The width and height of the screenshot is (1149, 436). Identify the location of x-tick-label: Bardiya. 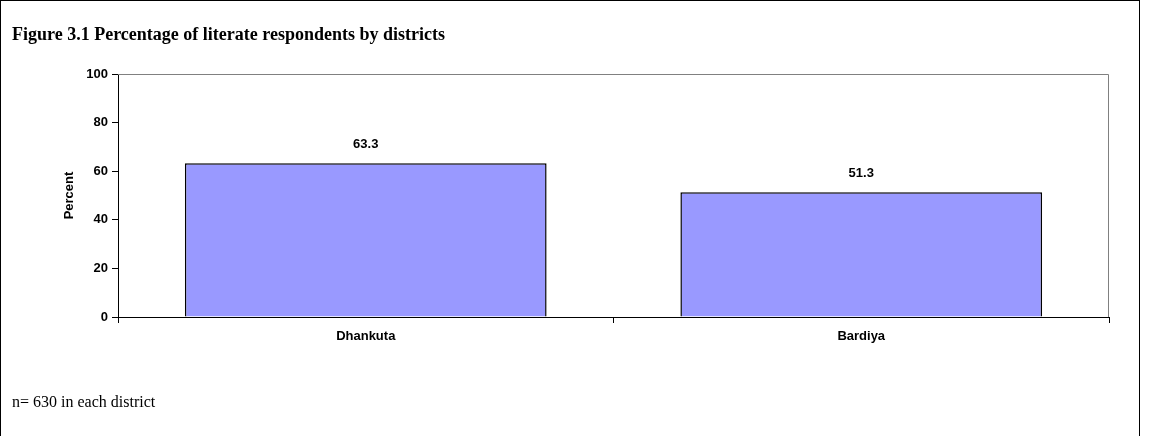
(861, 336).